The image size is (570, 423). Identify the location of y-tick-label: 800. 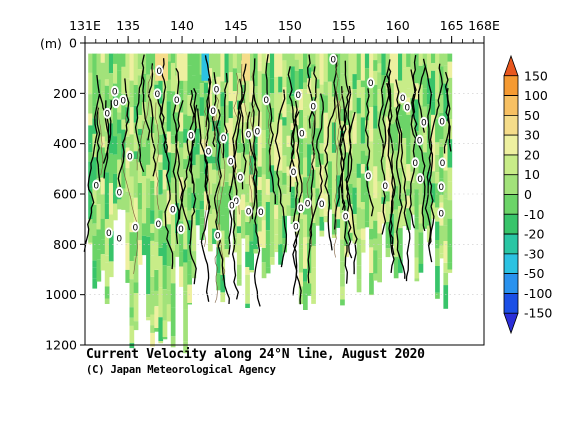
(65, 244).